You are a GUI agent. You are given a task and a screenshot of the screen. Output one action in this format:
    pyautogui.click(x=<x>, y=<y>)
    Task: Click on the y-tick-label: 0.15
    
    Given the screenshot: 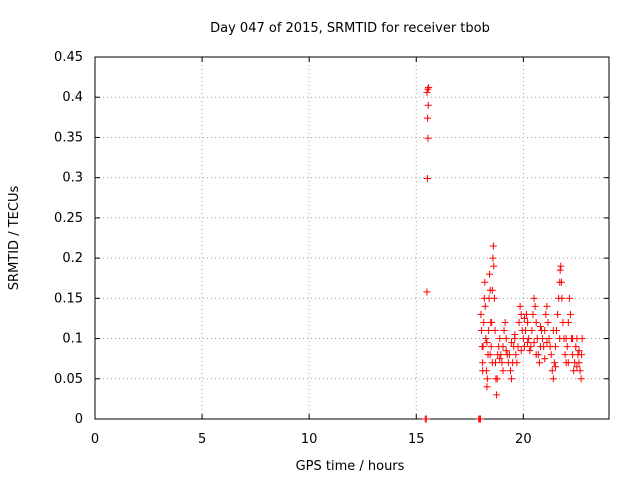 What is the action you would take?
    pyautogui.click(x=68, y=298)
    